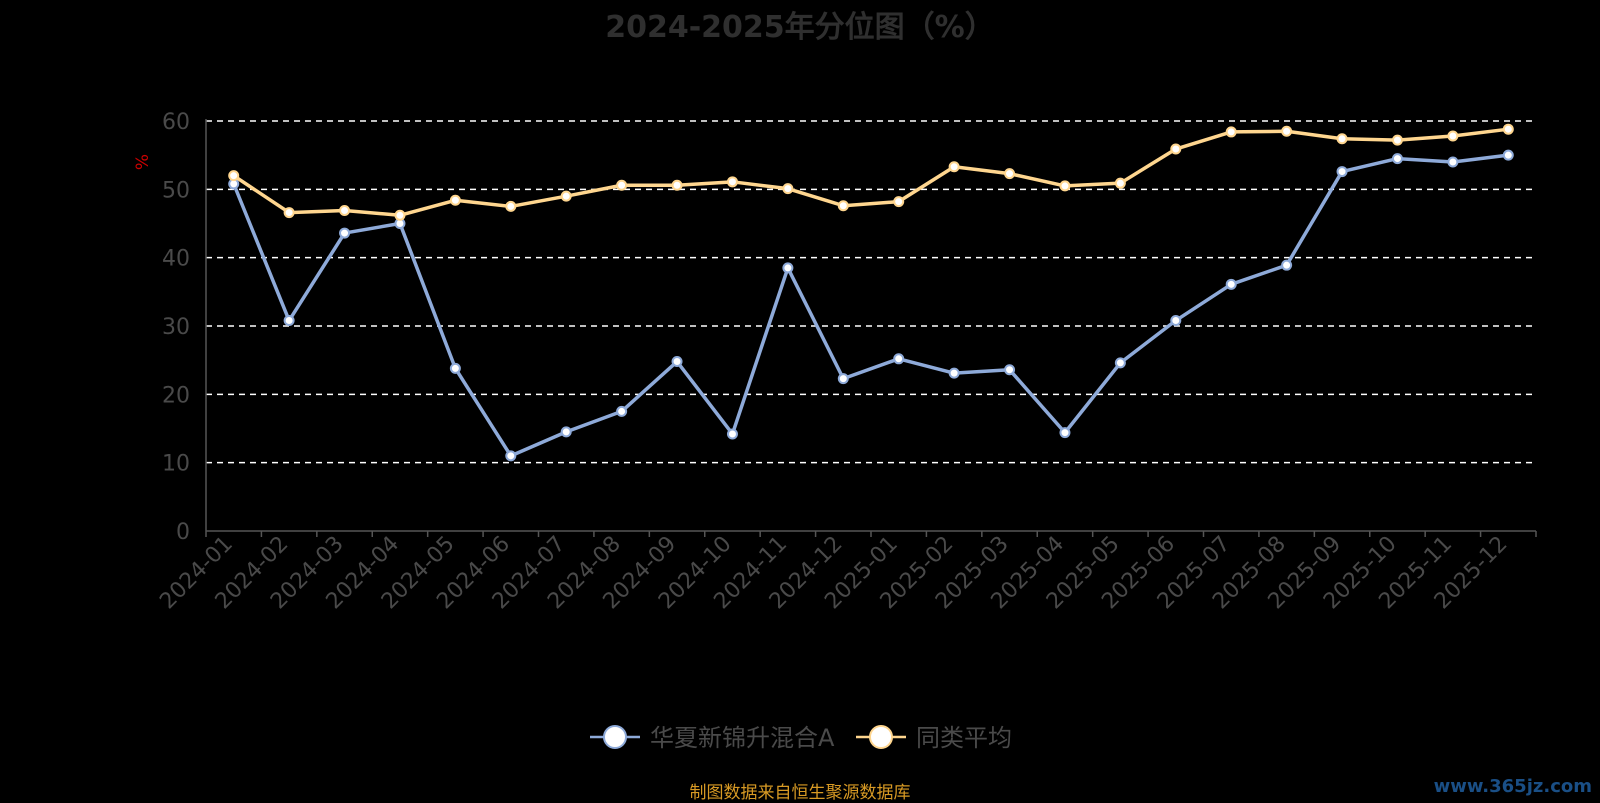 Image resolution: width=1600 pixels, height=803 pixels. What do you see at coordinates (800, 27) in the screenshot?
I see `chart-title: 2024-2025年分位图（%）` at bounding box center [800, 27].